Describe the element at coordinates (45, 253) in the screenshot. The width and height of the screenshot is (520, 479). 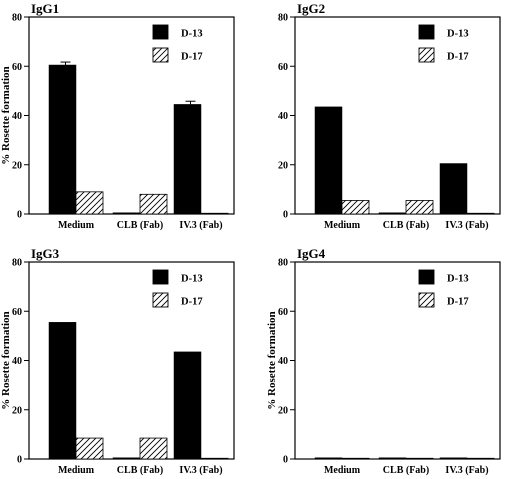
I see `chart-title: IgG3` at that location.